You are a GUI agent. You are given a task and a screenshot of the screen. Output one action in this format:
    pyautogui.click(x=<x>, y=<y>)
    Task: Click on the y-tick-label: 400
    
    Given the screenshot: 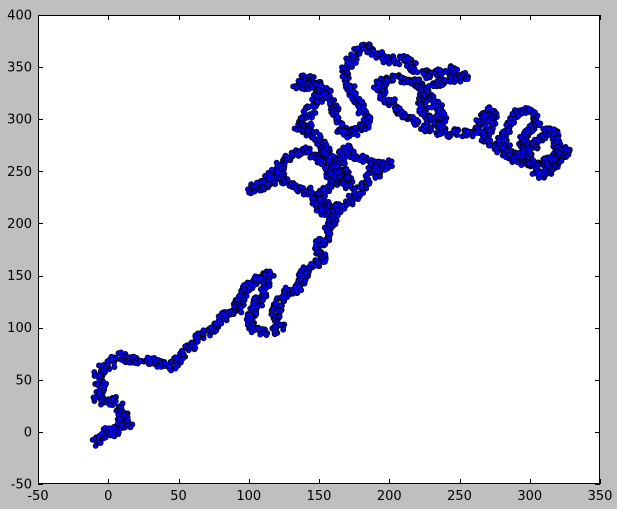 What is the action you would take?
    pyautogui.click(x=19, y=16)
    